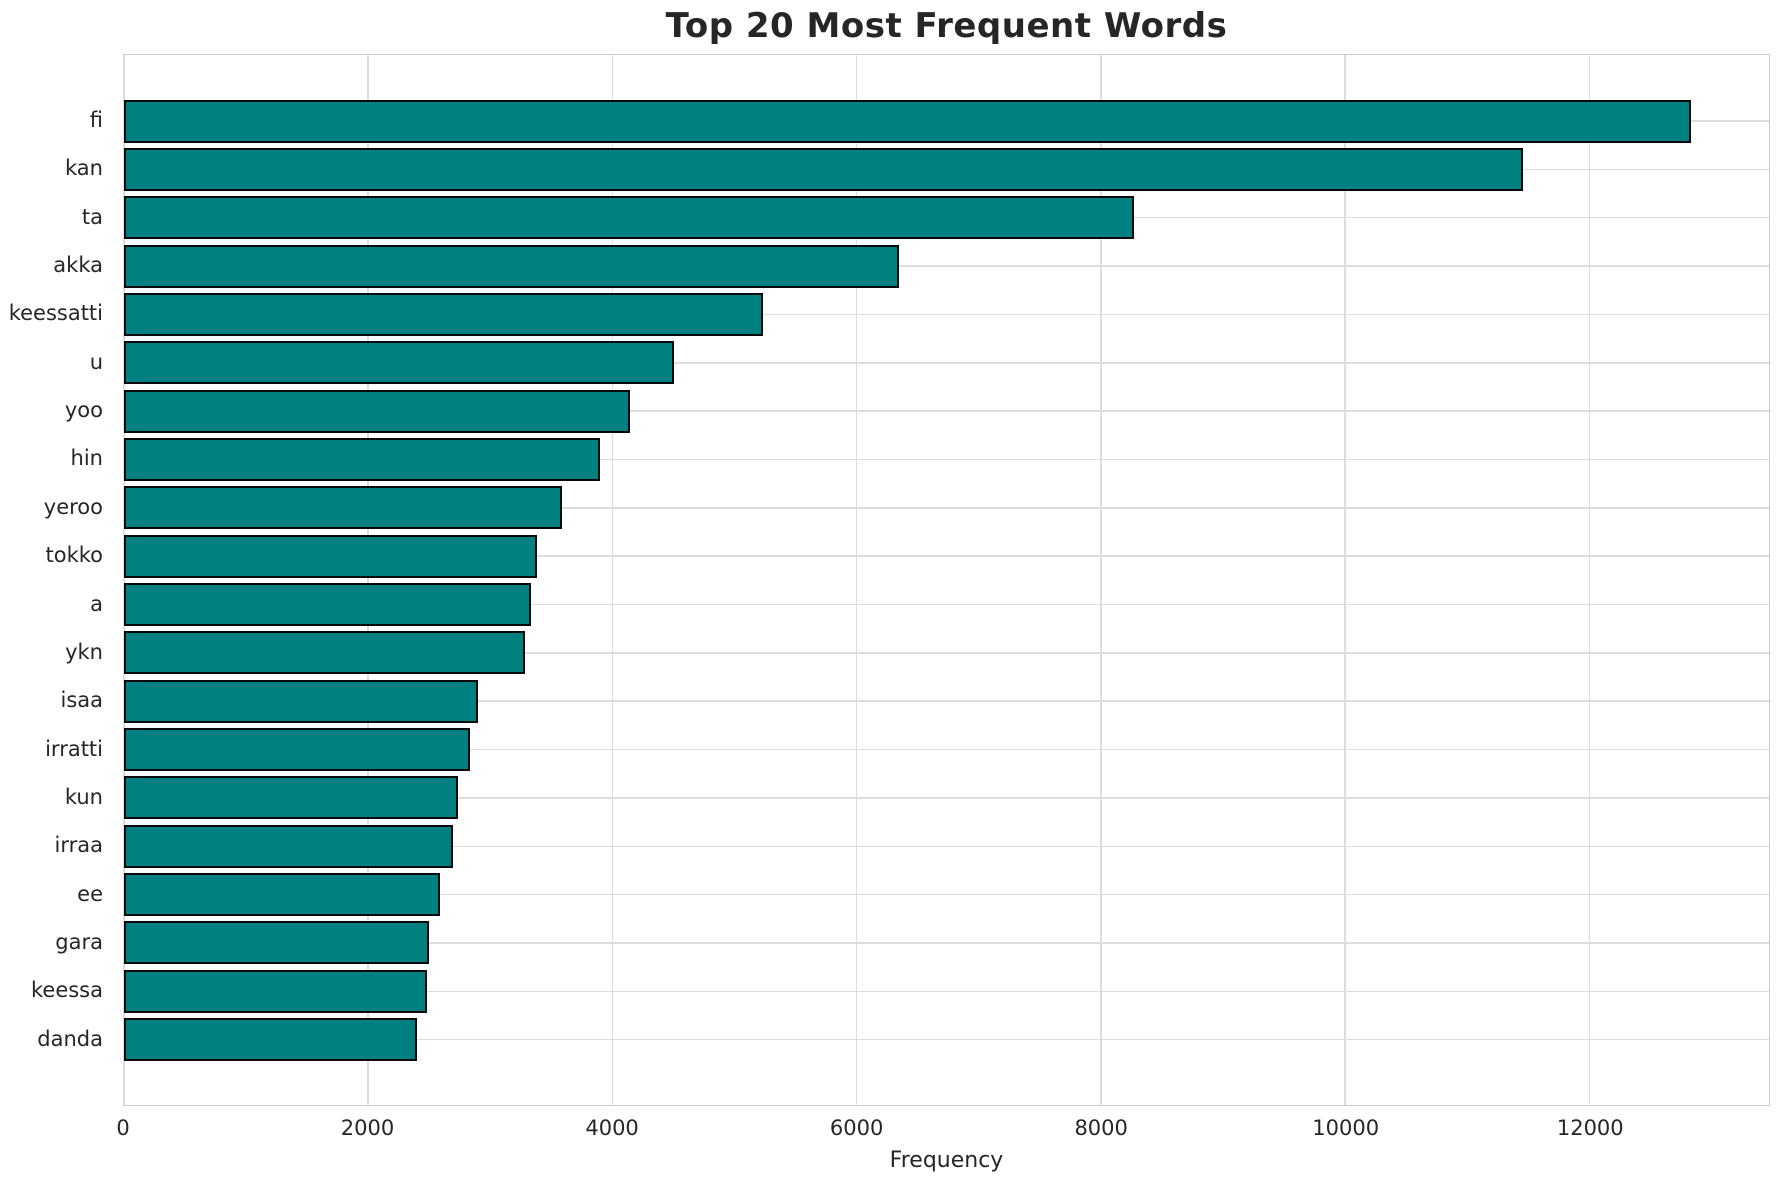 This screenshot has height=1185, width=1785. I want to click on y-tick-label: ykn, so click(84, 651).